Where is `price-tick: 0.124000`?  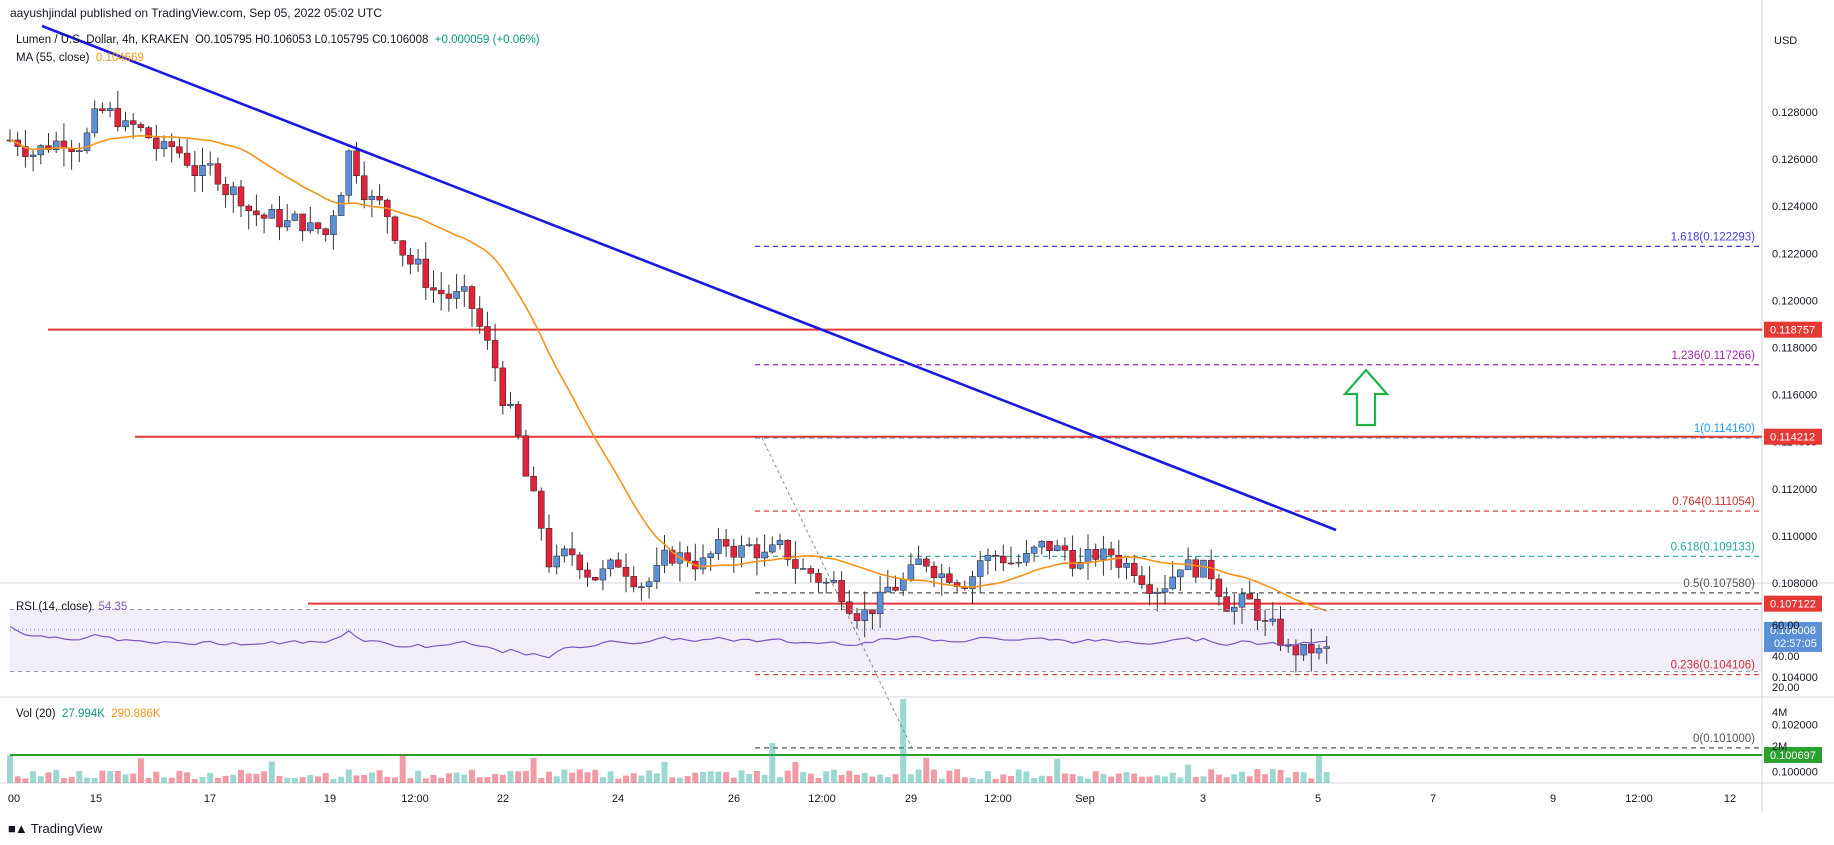
price-tick: 0.124000 is located at coordinates (1795, 207).